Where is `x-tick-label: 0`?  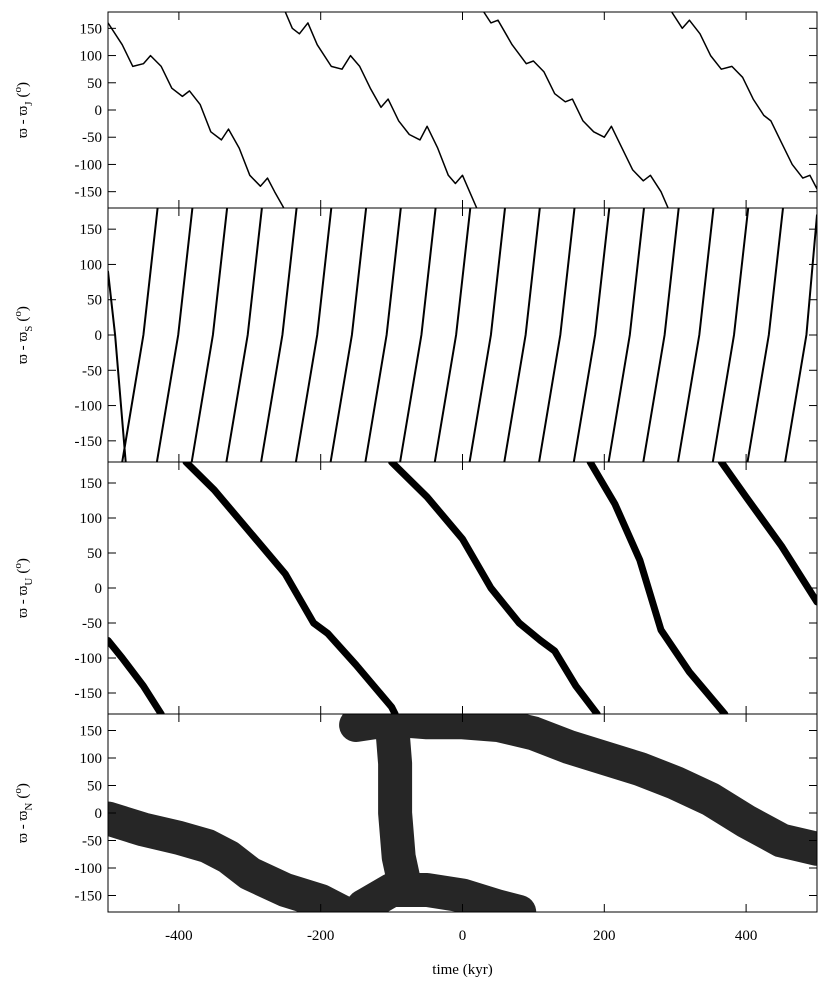
x-tick-label: 0 is located at coordinates (463, 936).